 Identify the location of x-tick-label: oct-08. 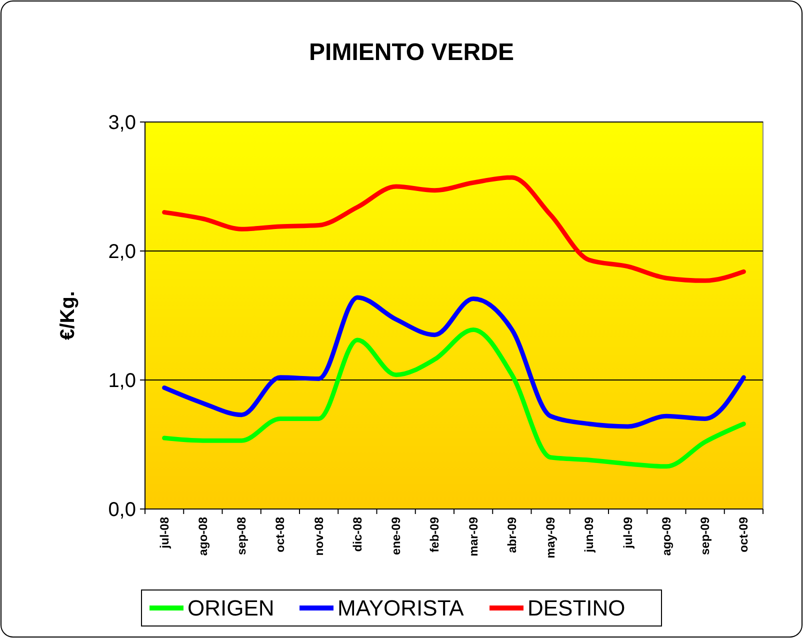
(280, 534).